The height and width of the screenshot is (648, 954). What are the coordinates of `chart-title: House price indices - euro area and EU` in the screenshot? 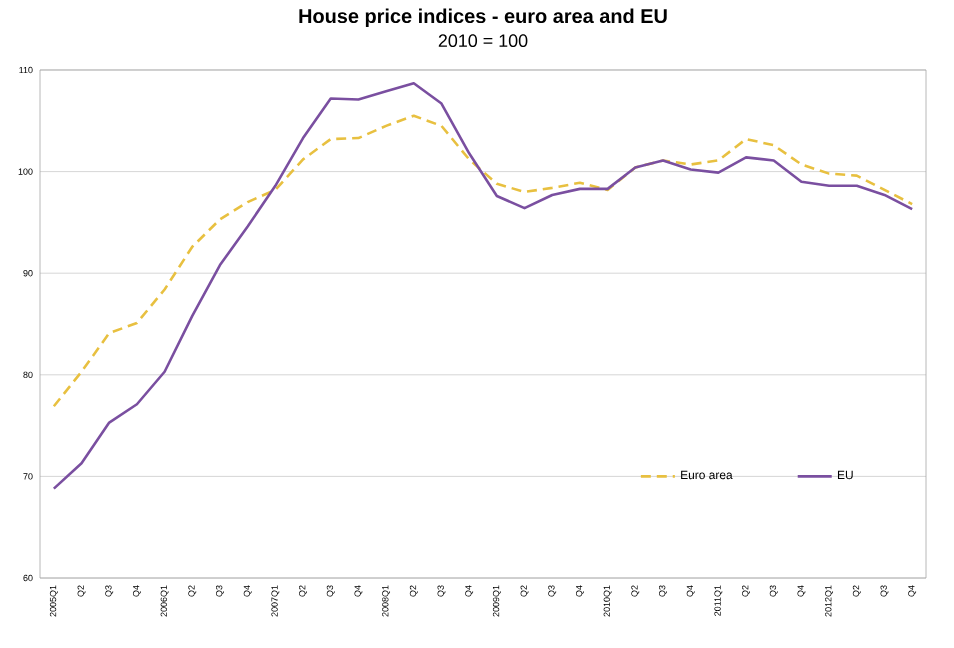 It's located at (483, 18).